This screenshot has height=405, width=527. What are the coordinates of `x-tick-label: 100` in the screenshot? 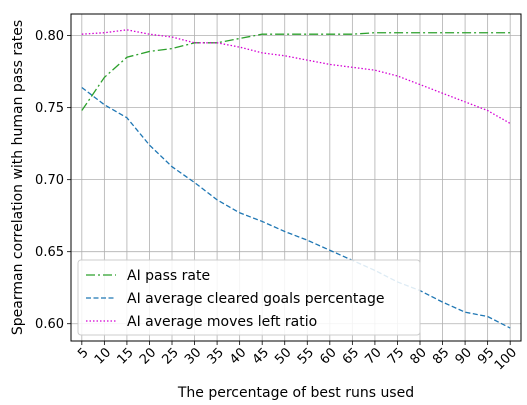 It's located at (506, 359).